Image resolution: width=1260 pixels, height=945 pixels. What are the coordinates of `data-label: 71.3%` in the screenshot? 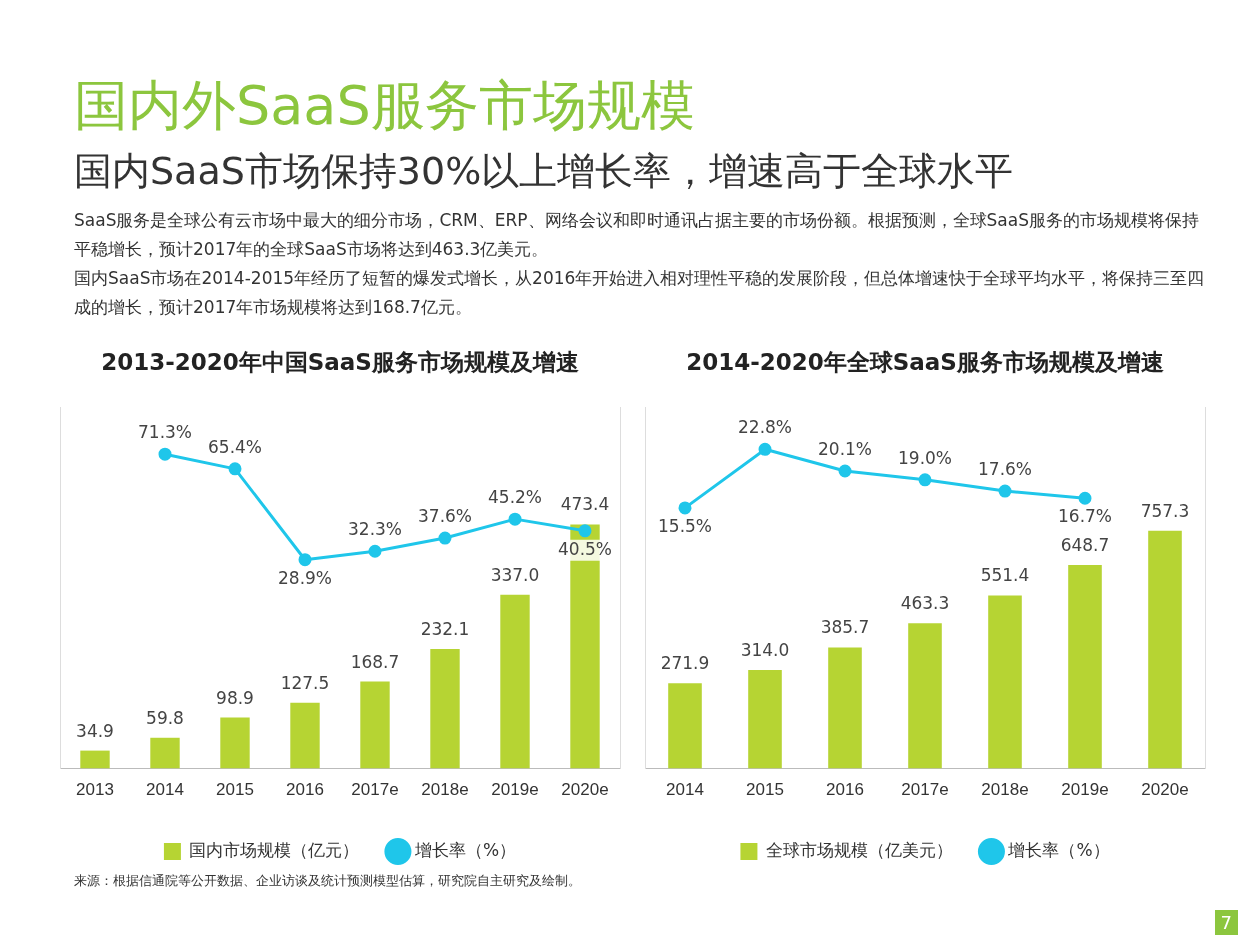 It's located at (165, 432).